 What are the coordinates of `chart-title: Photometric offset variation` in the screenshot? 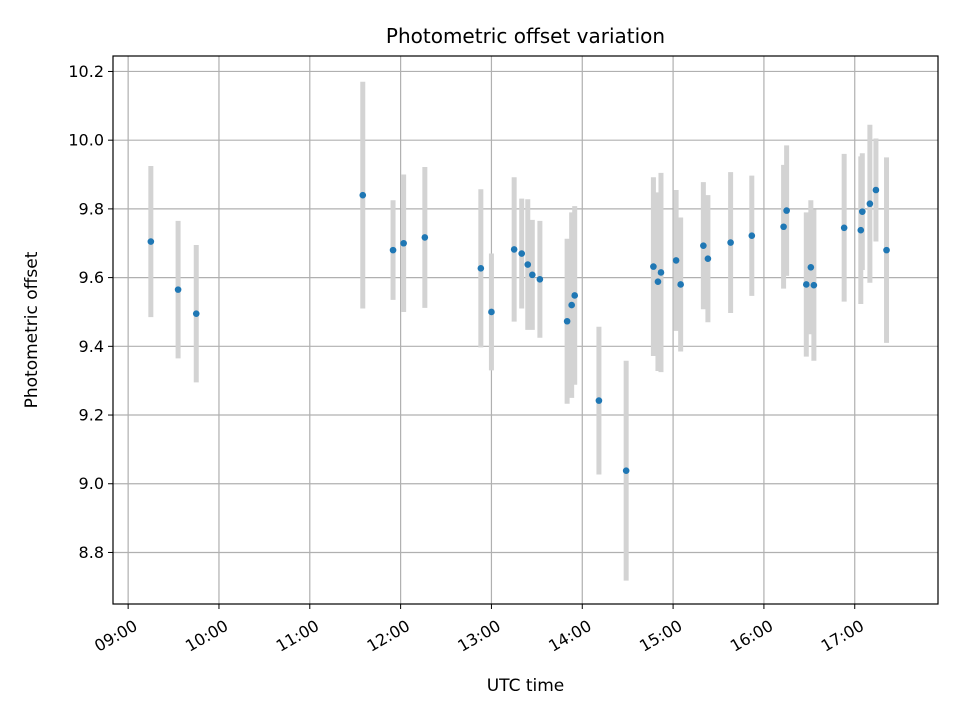 It's located at (525, 36).